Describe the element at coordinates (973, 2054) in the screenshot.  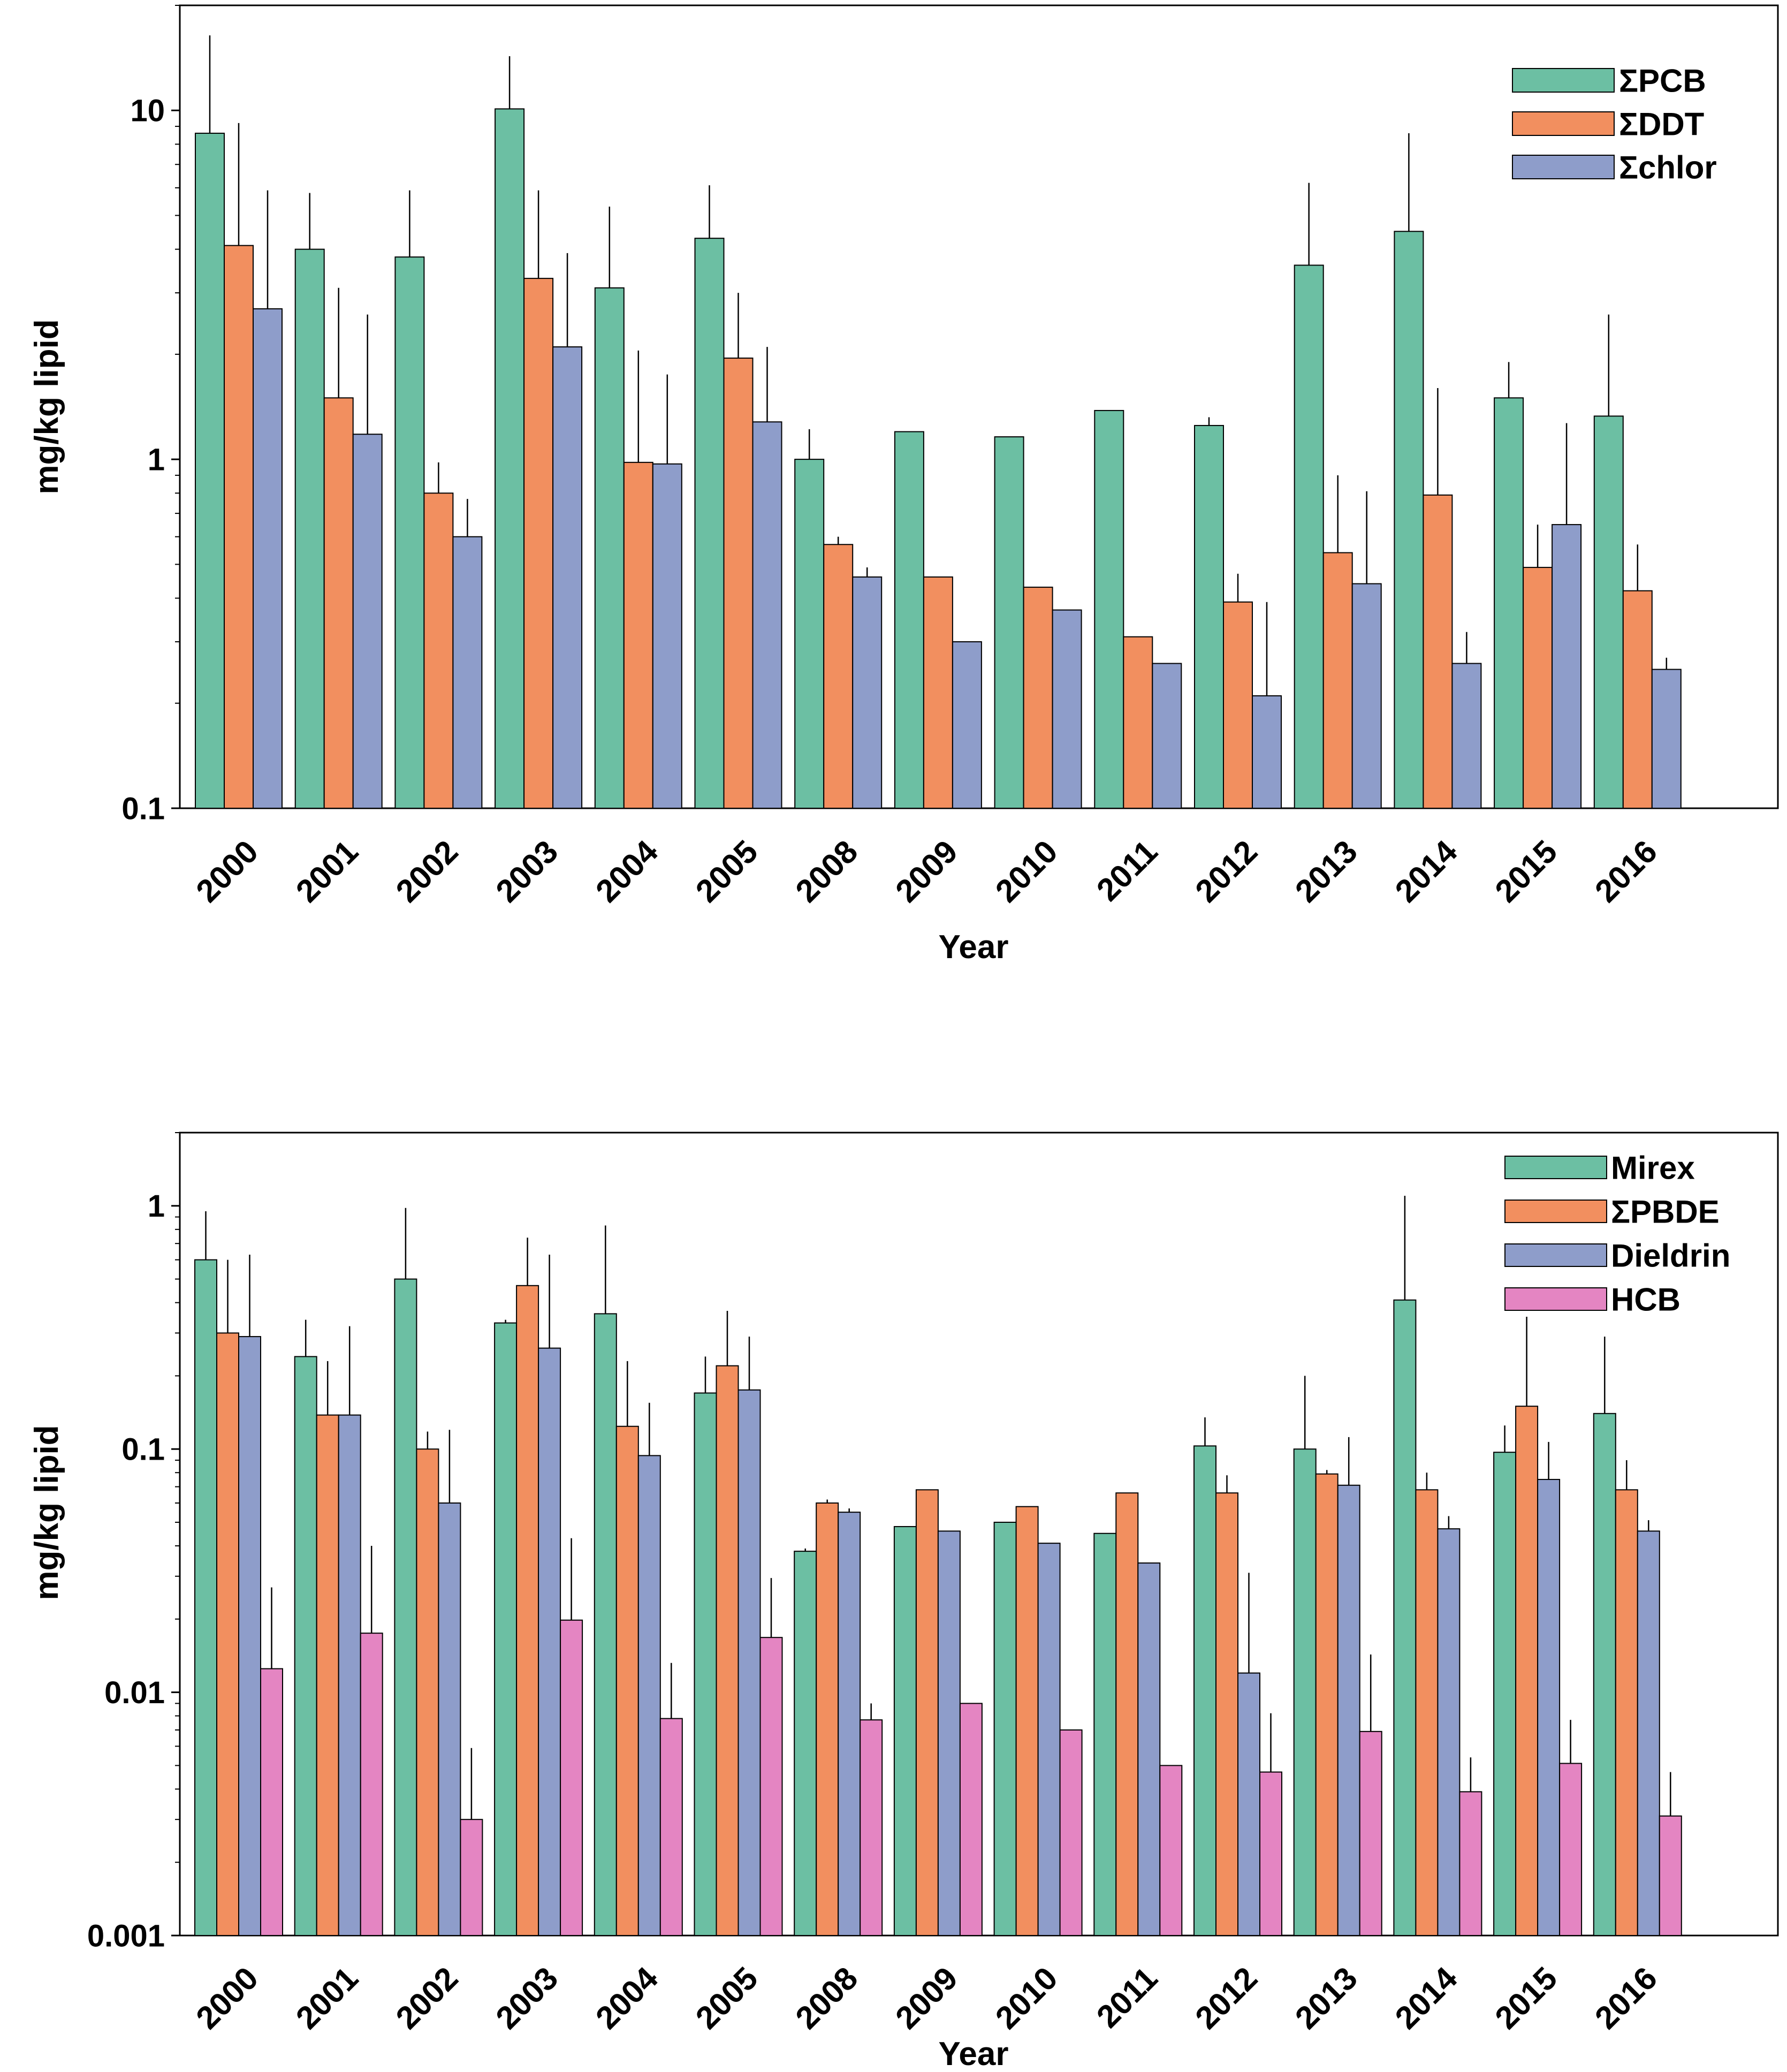
I see `x-axis-title: Year` at that location.